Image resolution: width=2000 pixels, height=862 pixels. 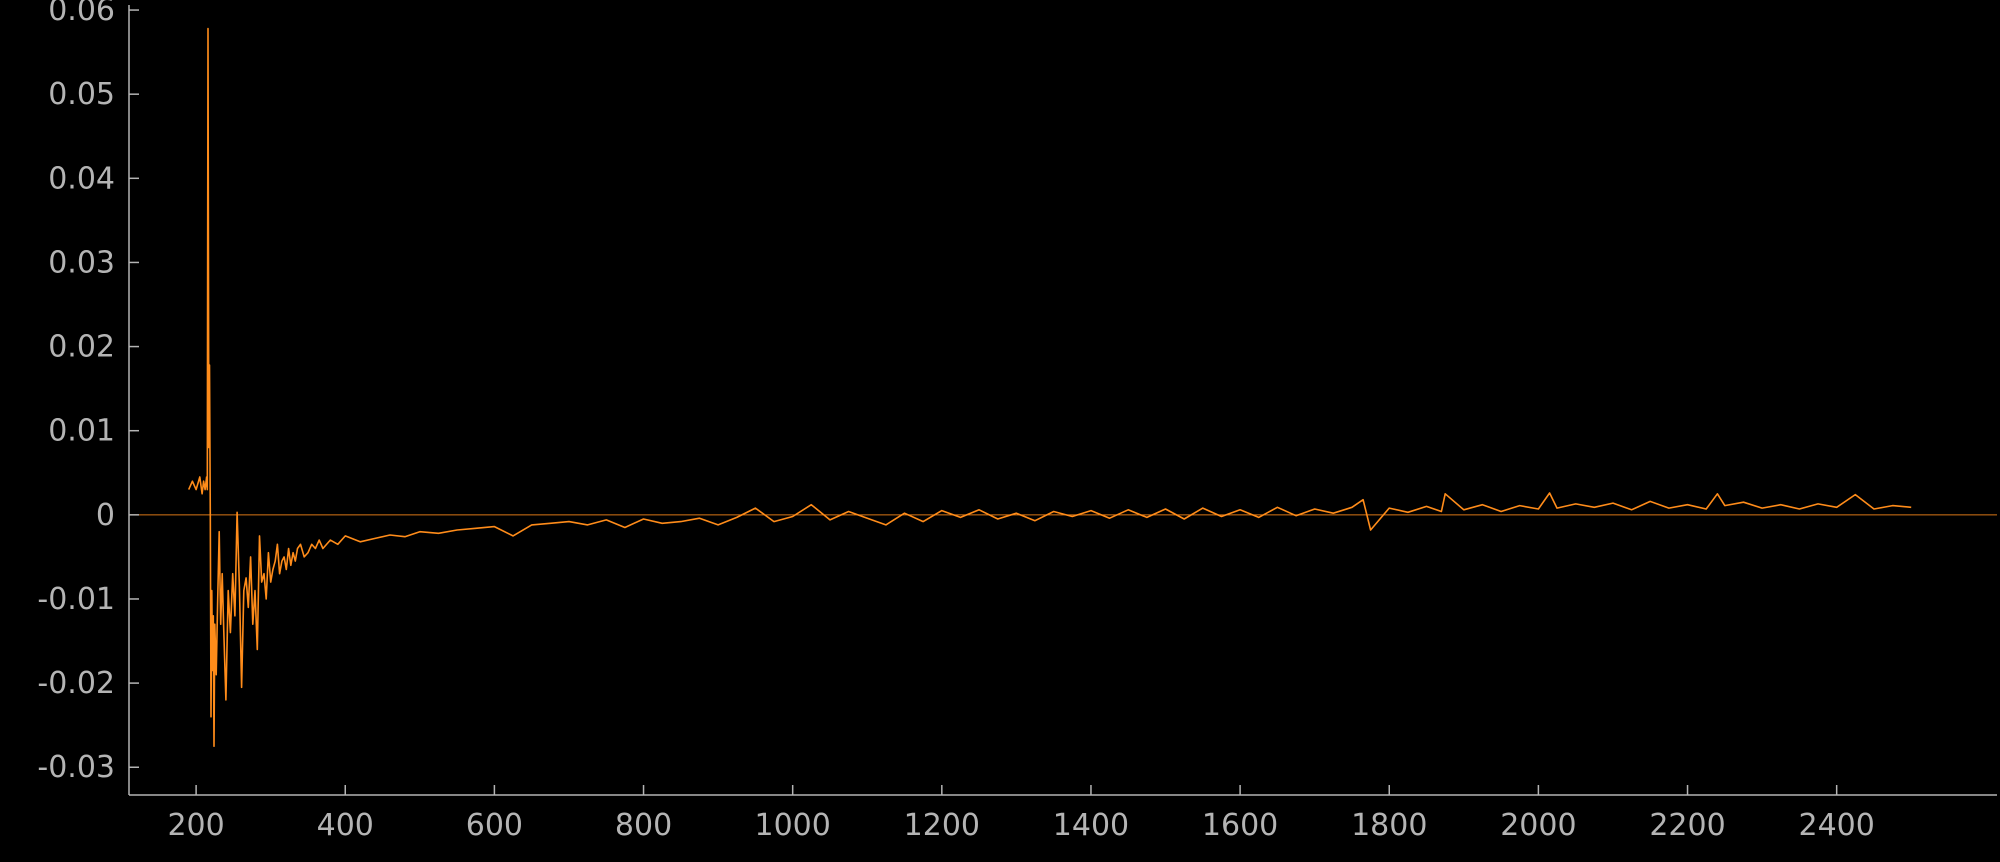 I want to click on y-tick-label: 0.05, so click(x=81, y=94).